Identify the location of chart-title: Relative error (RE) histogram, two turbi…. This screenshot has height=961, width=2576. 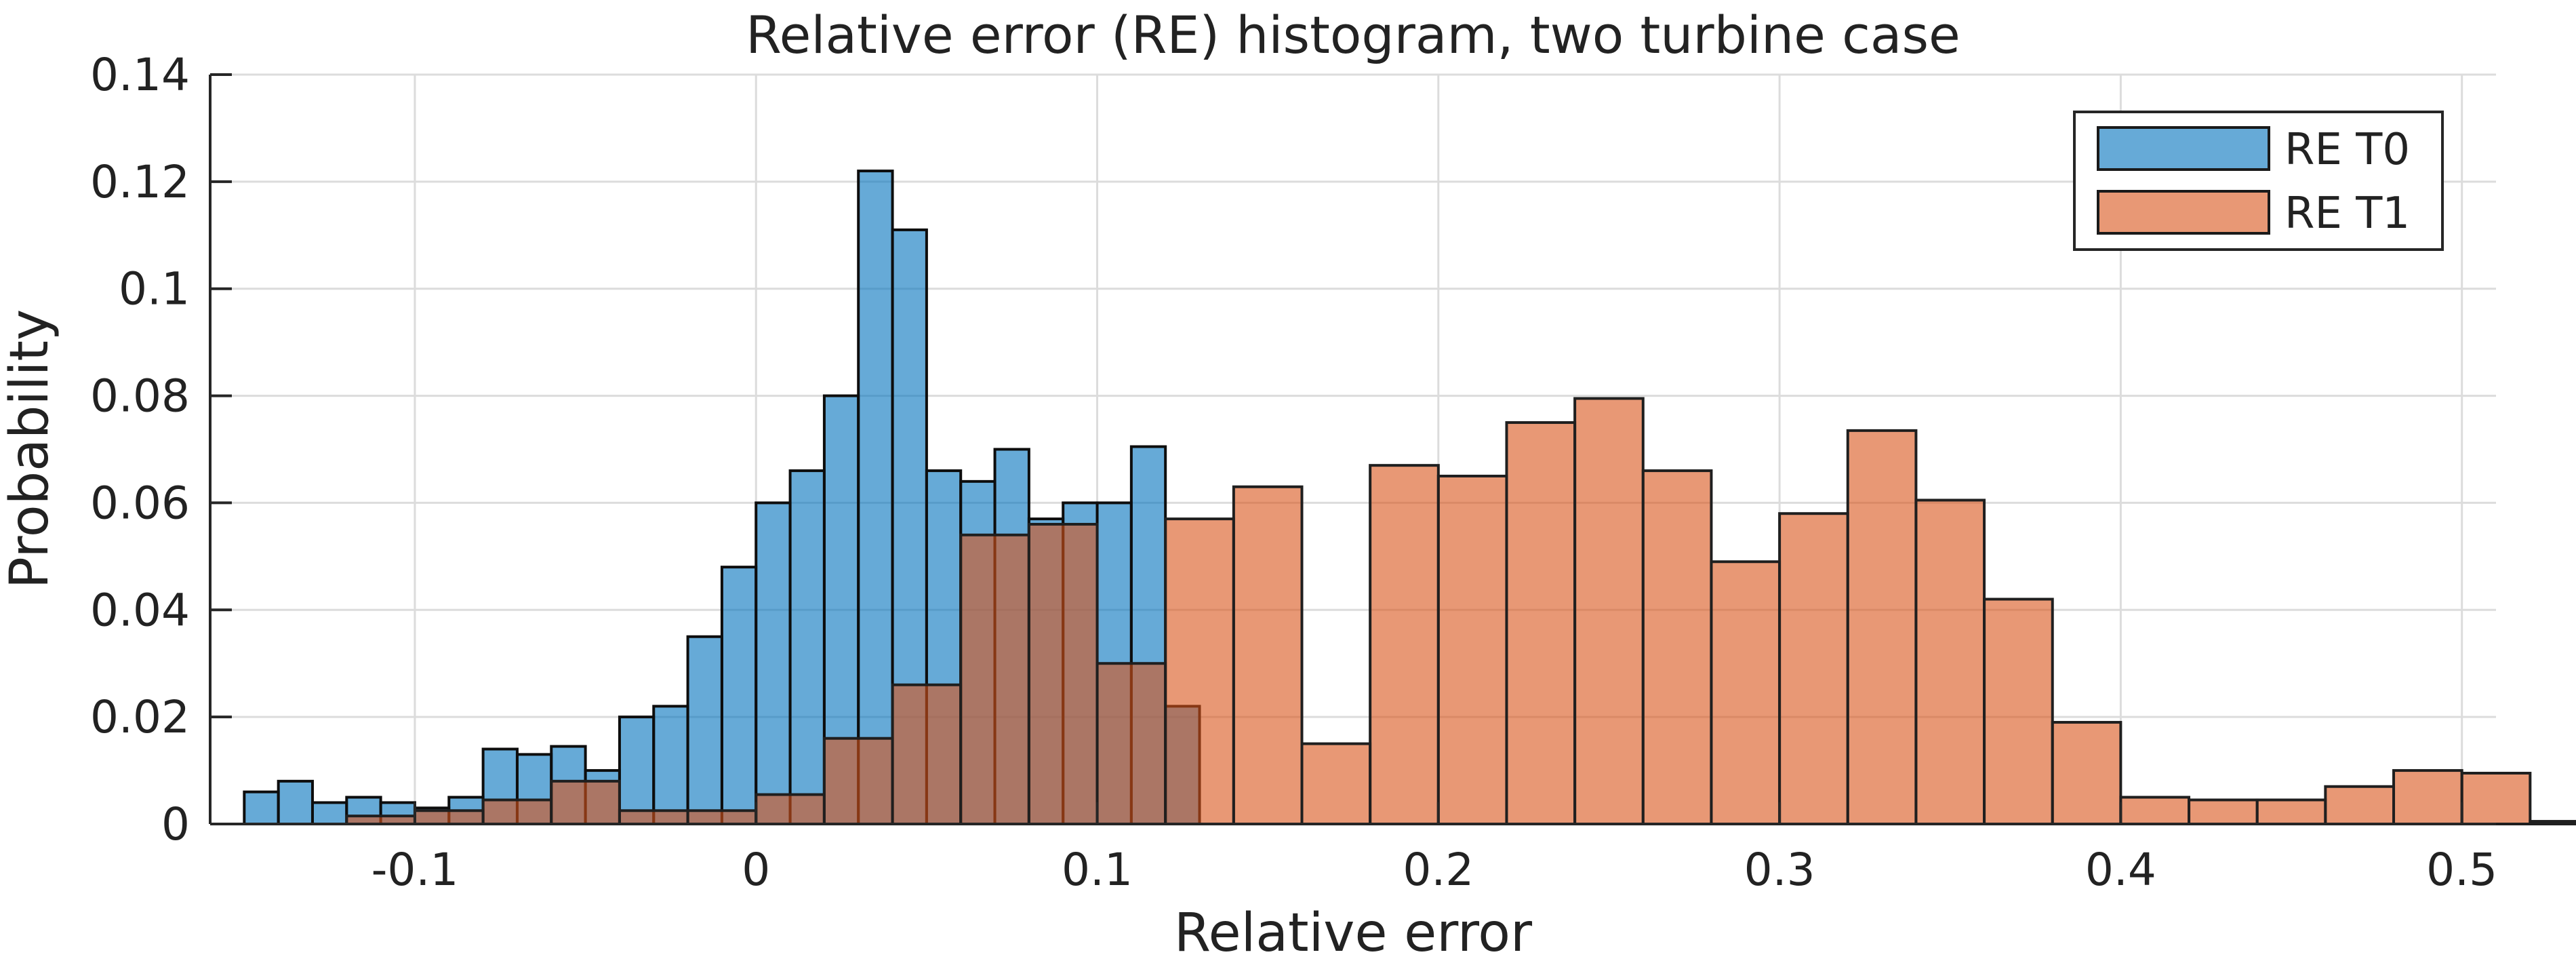
(1353, 35).